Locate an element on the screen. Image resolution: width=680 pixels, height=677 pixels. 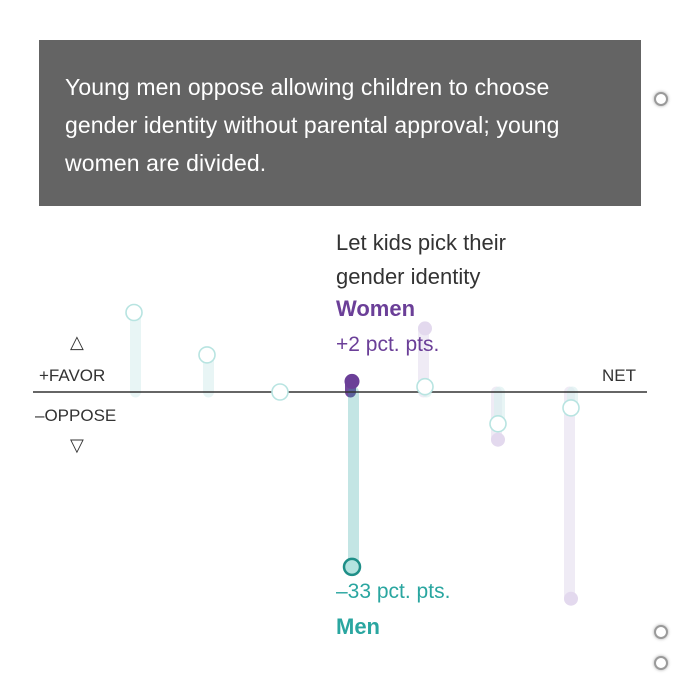
highlight-title-line-1: Let kids pick their is located at coordinates (421, 242).